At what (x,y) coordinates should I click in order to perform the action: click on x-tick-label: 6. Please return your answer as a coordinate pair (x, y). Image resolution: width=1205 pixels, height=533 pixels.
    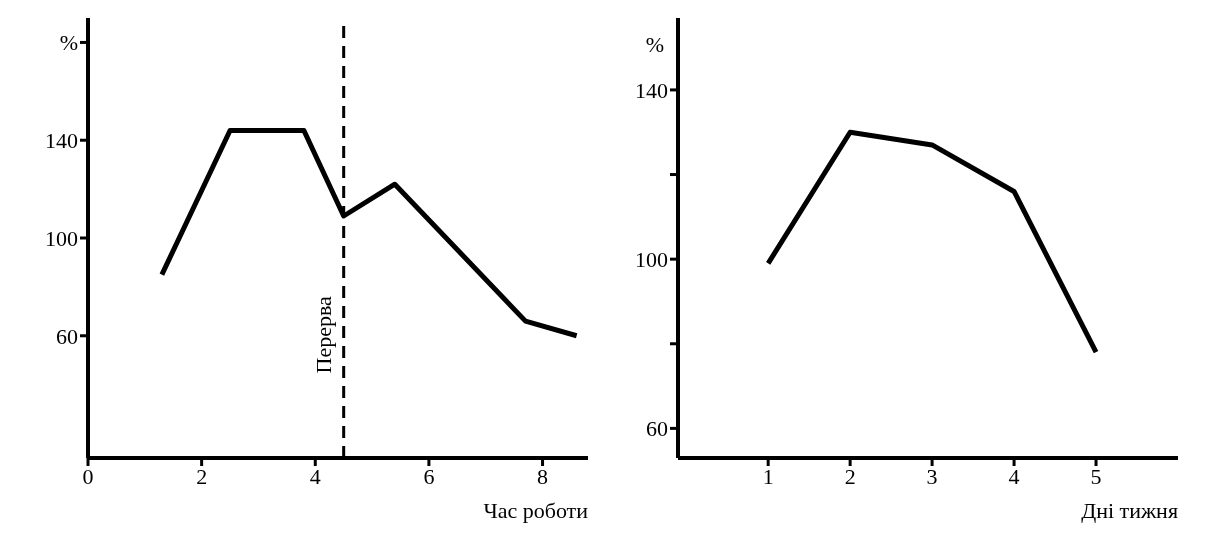
    Looking at the image, I should click on (429, 476).